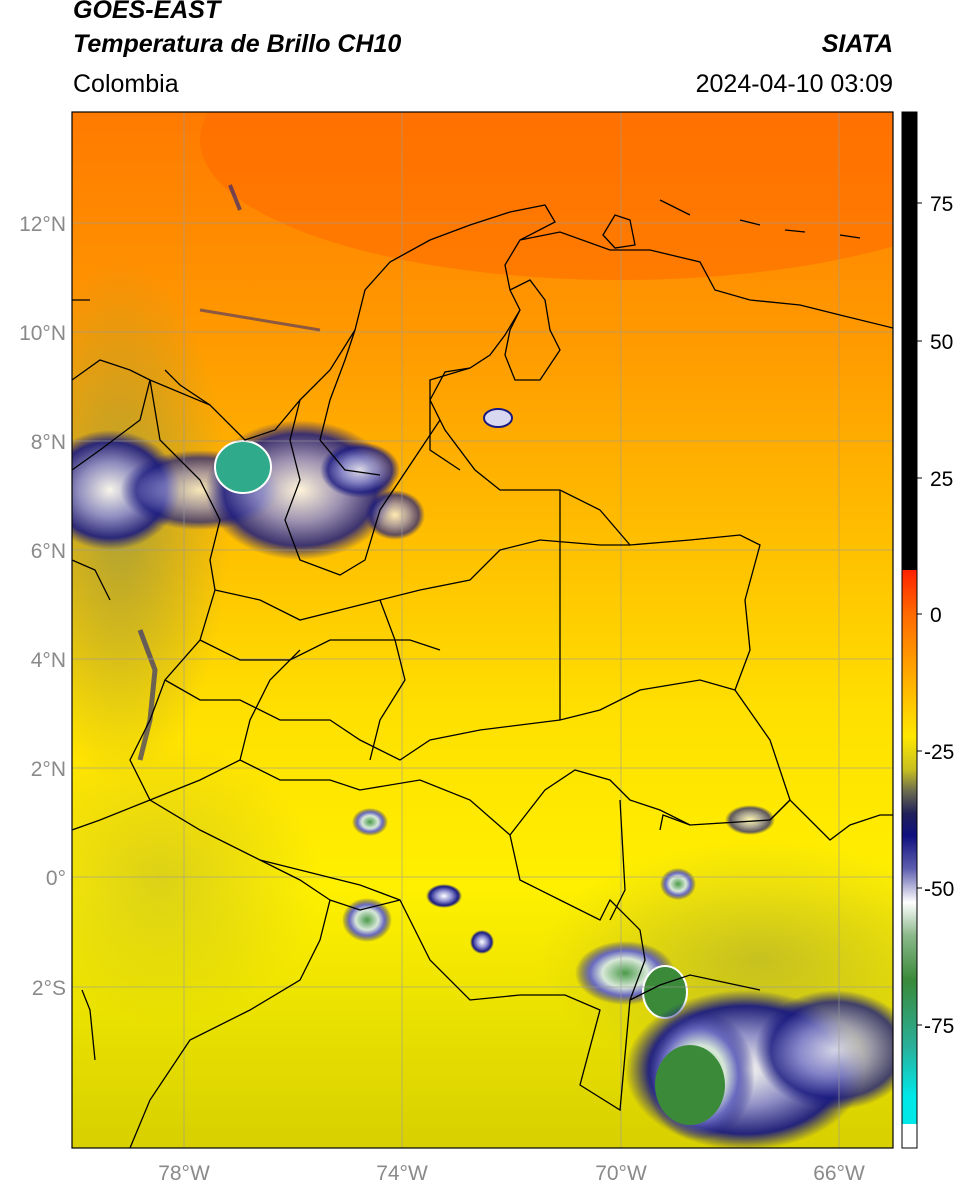 The image size is (966, 1190). What do you see at coordinates (49, 988) in the screenshot?
I see `lat-label: 2°S` at bounding box center [49, 988].